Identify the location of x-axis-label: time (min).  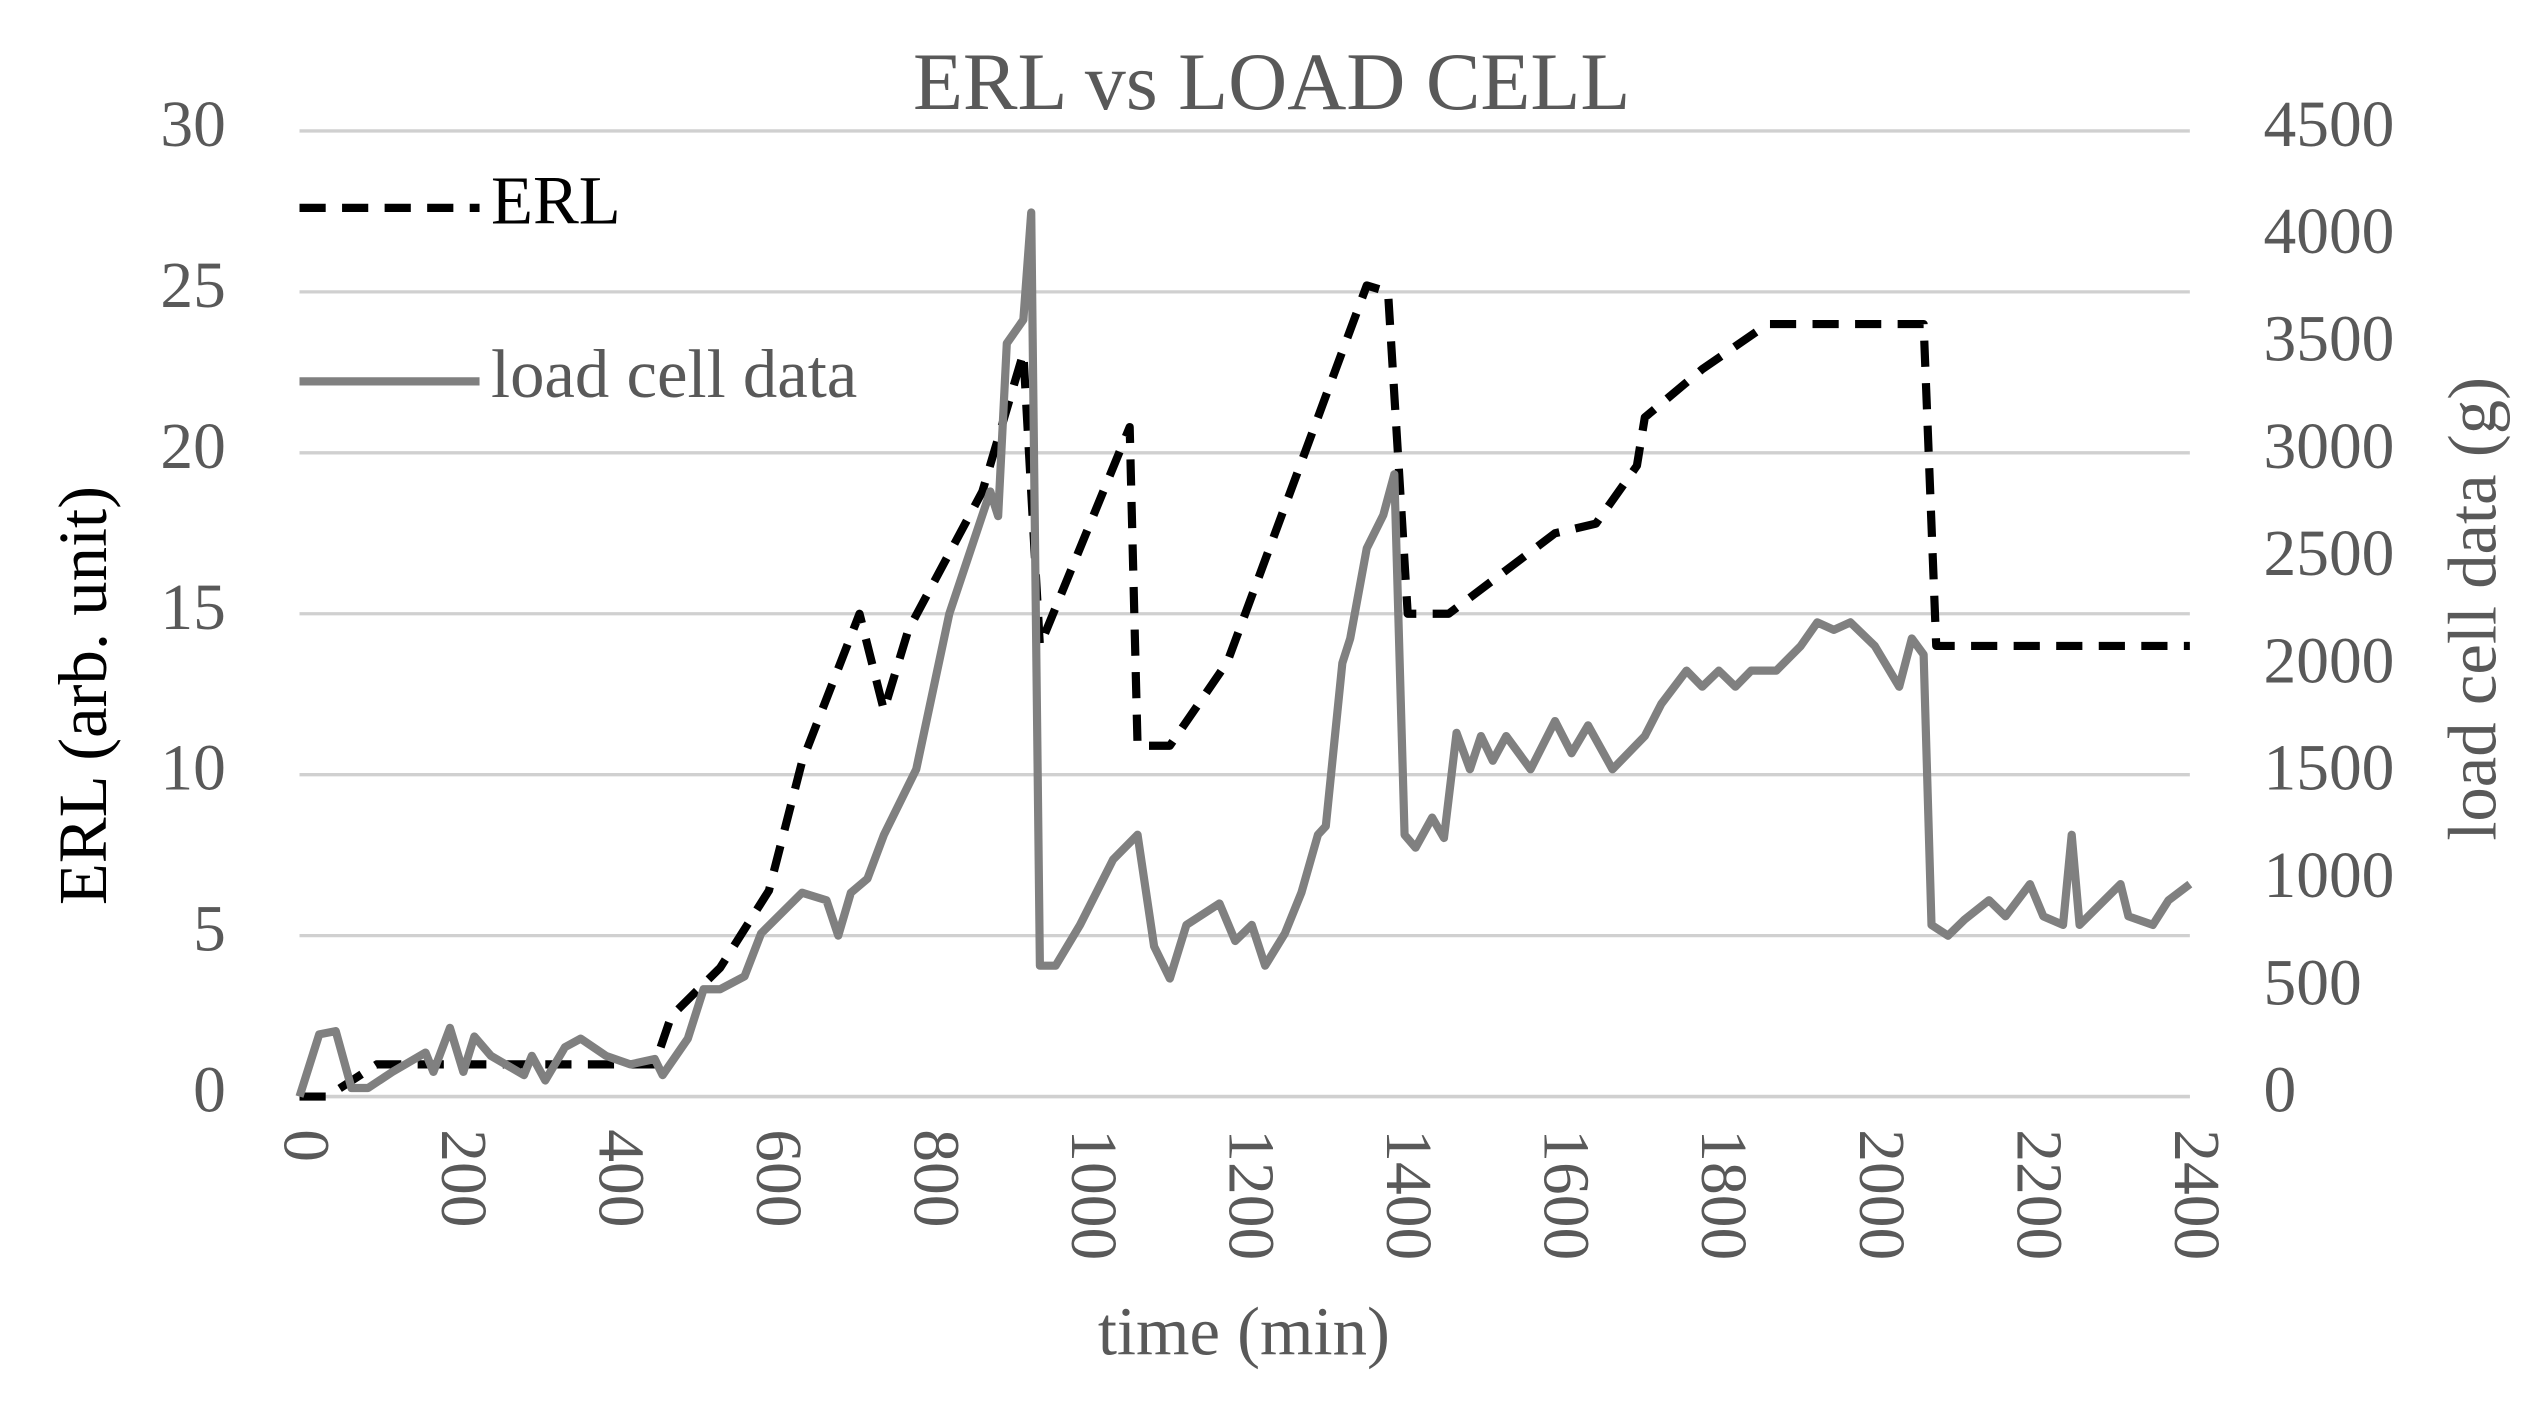
(1244, 1332).